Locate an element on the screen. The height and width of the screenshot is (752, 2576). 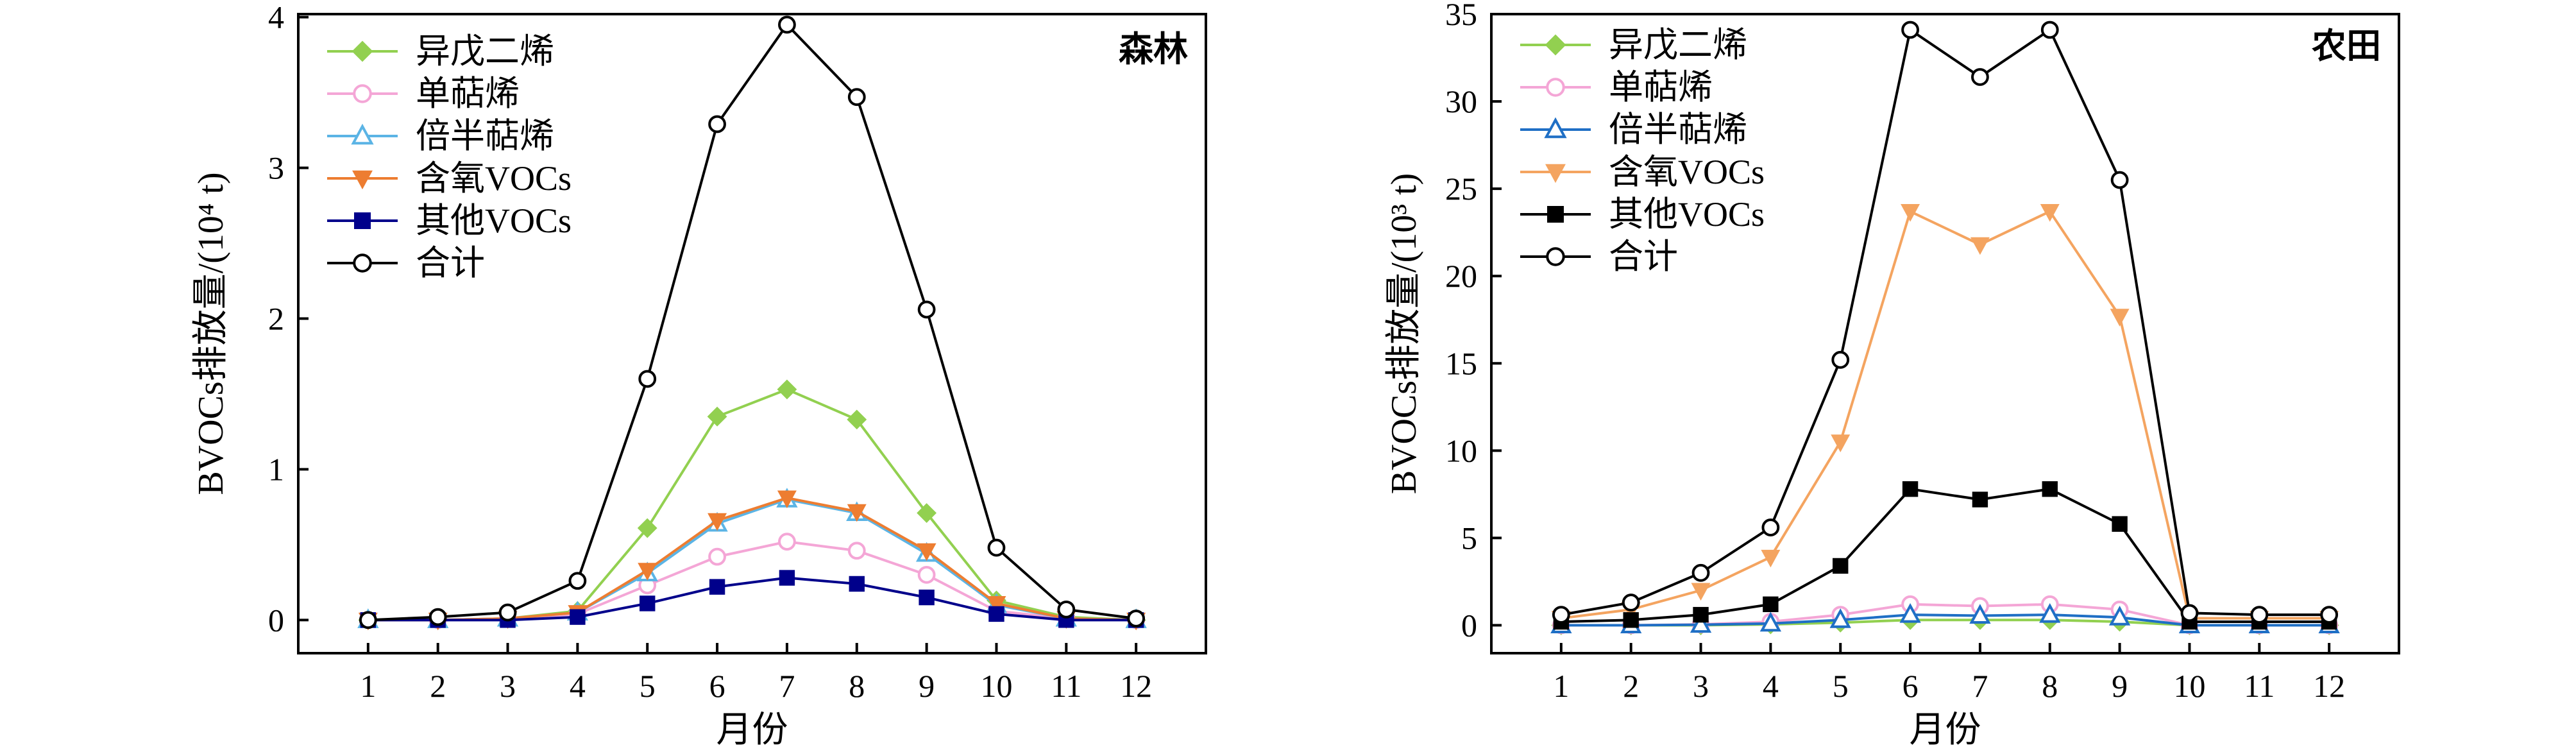
y-tick-label: 20 is located at coordinates (1461, 276).